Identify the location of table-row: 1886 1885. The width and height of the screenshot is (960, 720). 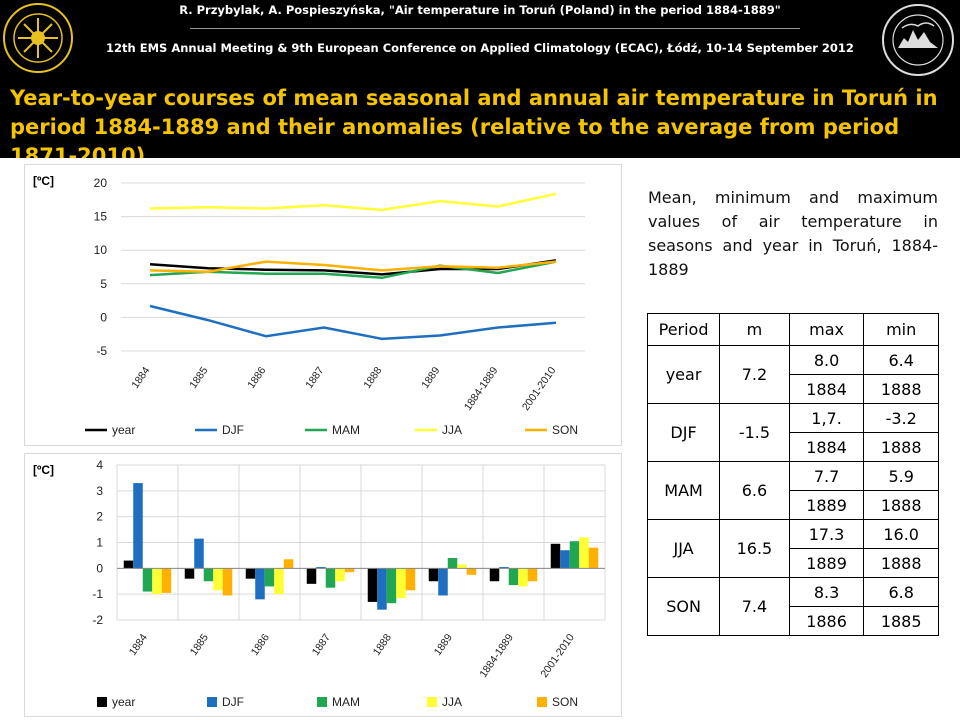
(793, 621).